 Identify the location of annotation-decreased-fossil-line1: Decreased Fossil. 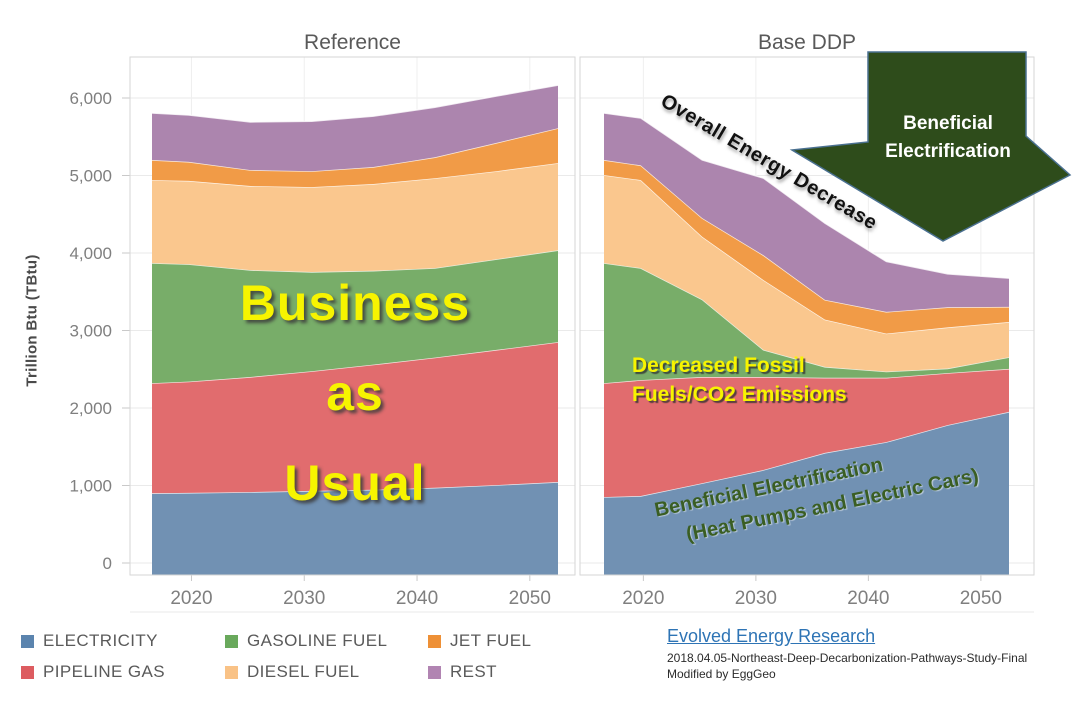
(718, 365).